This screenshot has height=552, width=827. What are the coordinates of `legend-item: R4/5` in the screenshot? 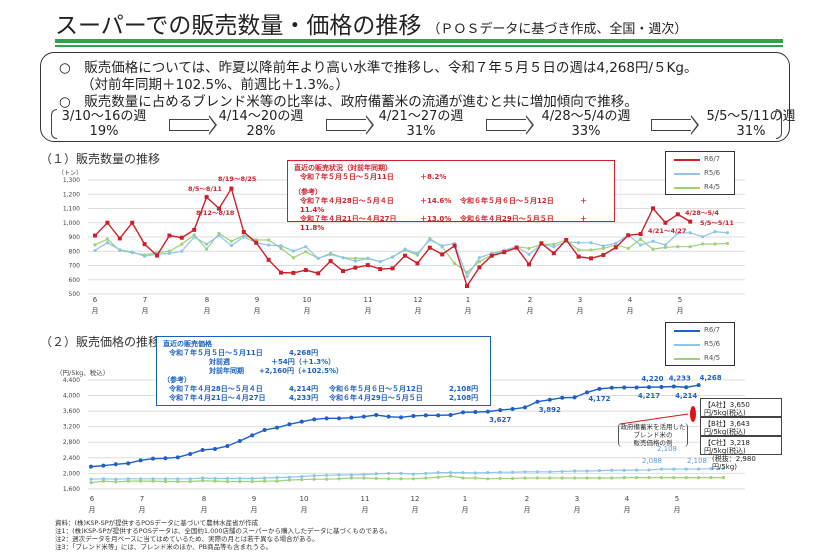 It's located at (700, 358).